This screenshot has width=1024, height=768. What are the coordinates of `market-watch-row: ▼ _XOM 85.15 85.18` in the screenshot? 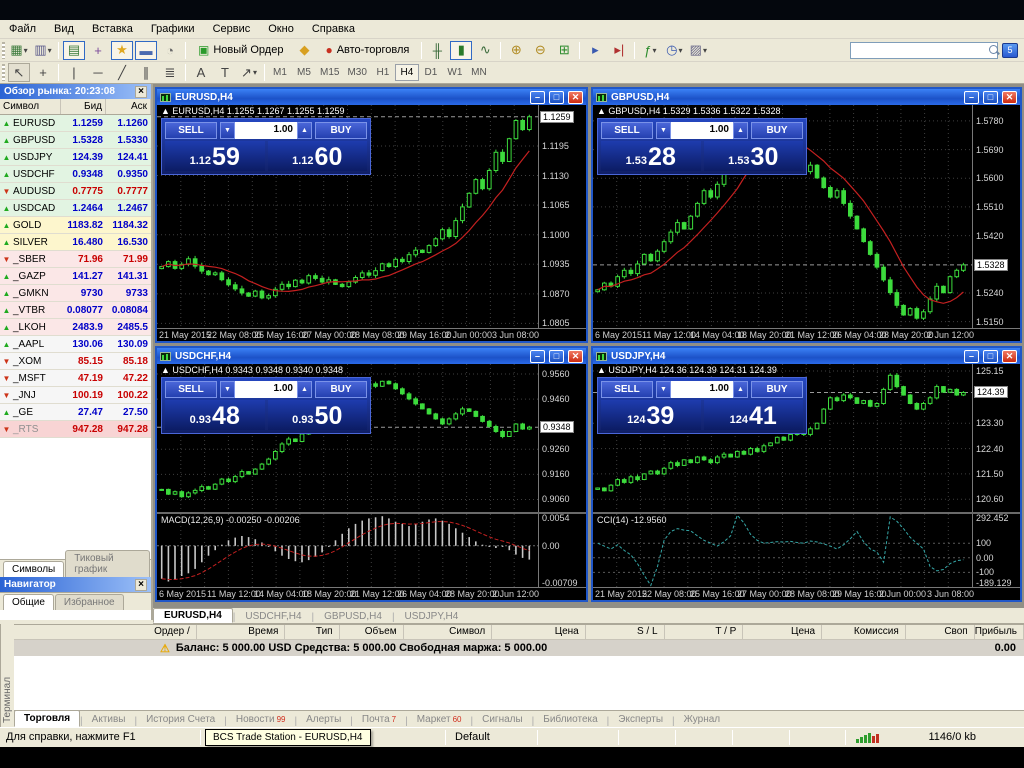 It's located at (75, 361).